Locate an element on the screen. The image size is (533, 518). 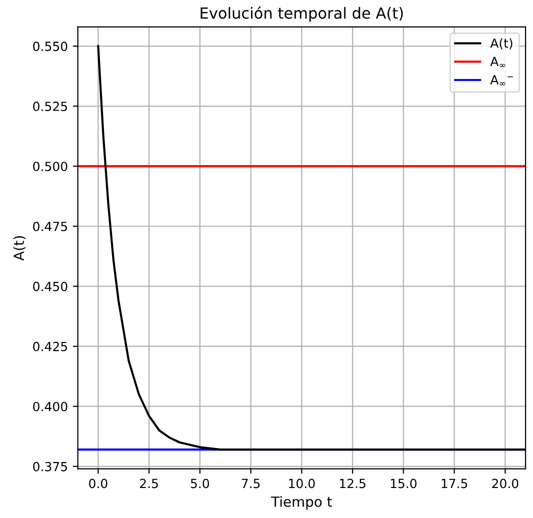
chart-title: Evolución temporal de A(t) is located at coordinates (301, 14).